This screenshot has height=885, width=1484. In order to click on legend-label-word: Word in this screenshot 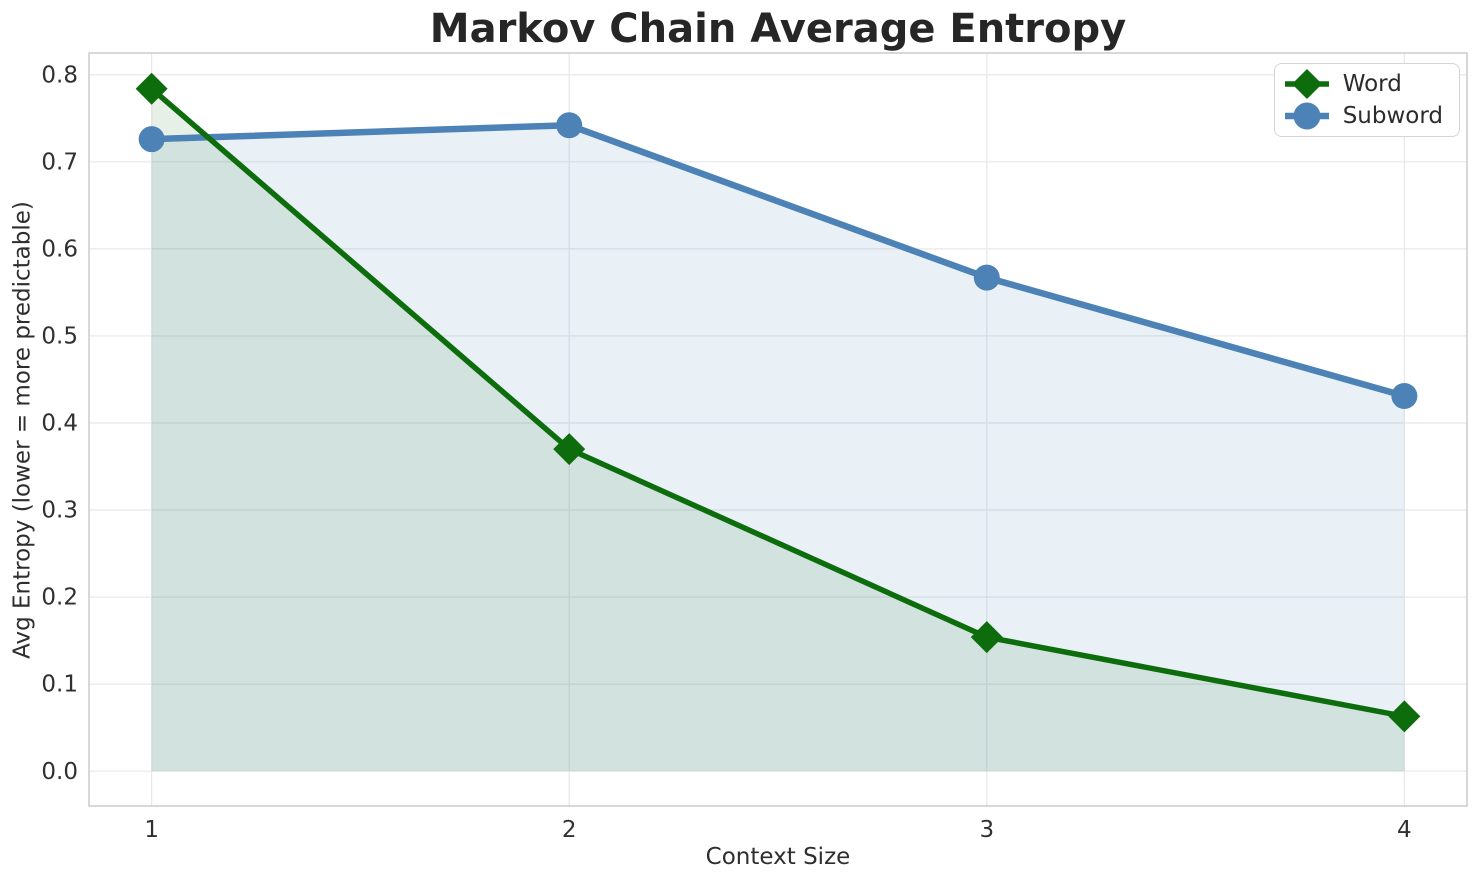, I will do `click(1372, 84)`.